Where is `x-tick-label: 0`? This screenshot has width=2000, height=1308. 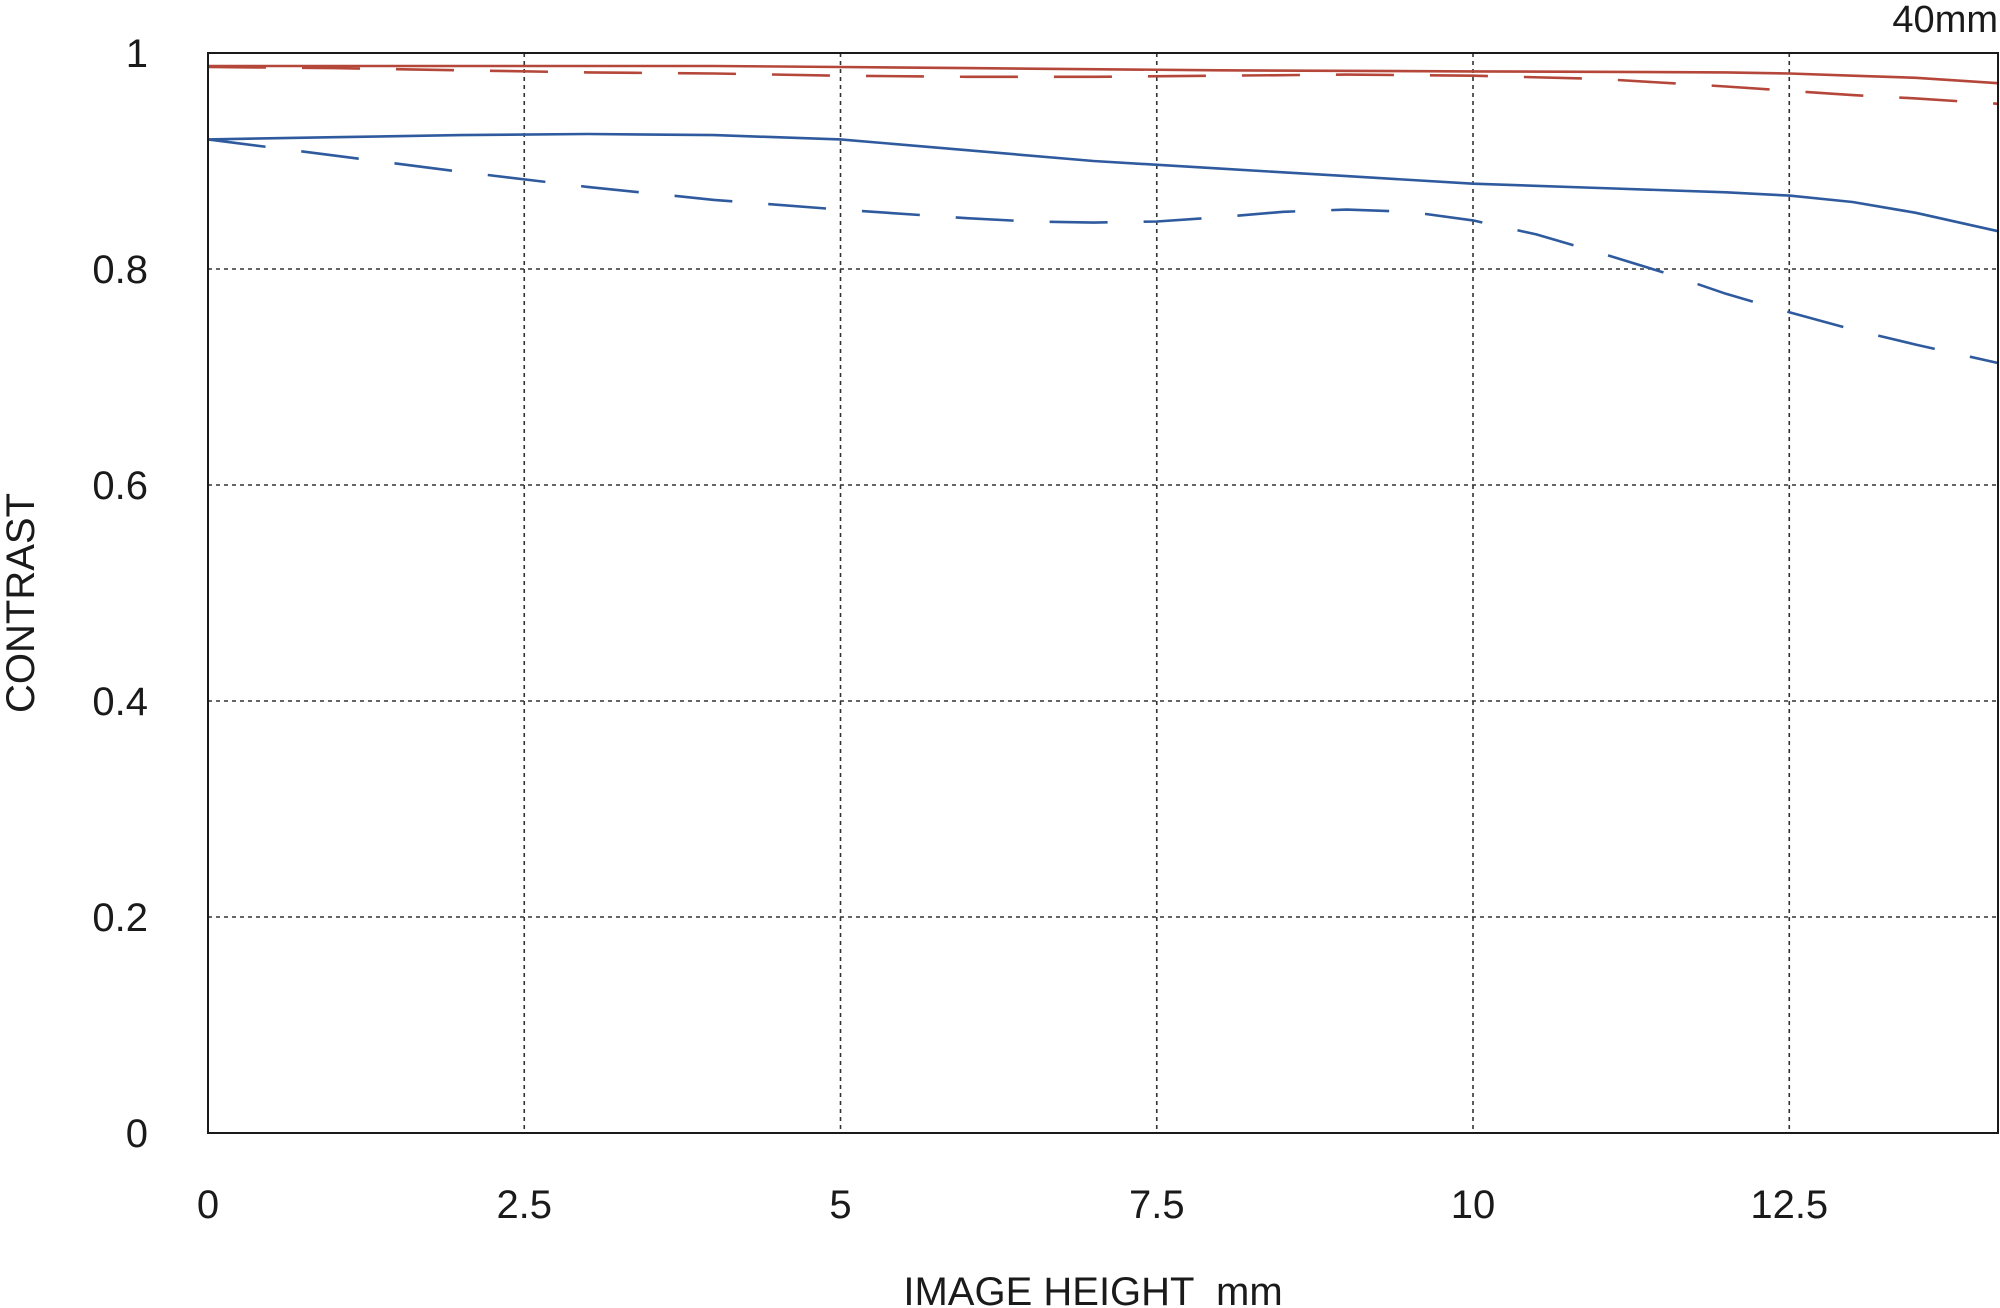 x-tick-label: 0 is located at coordinates (208, 1205).